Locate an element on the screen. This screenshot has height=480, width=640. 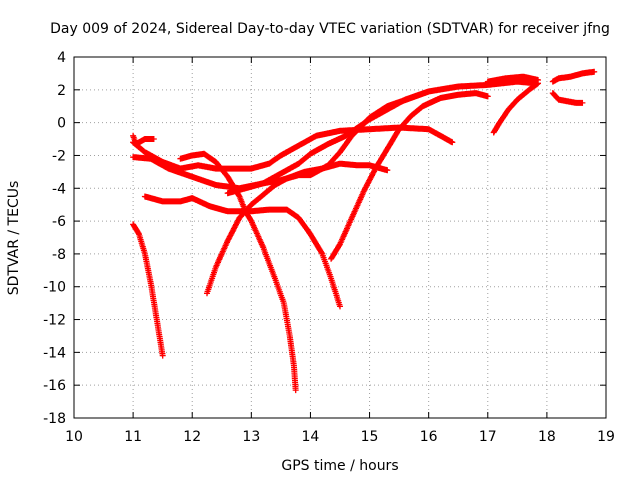
y-tick-label: 2 is located at coordinates (61, 91).